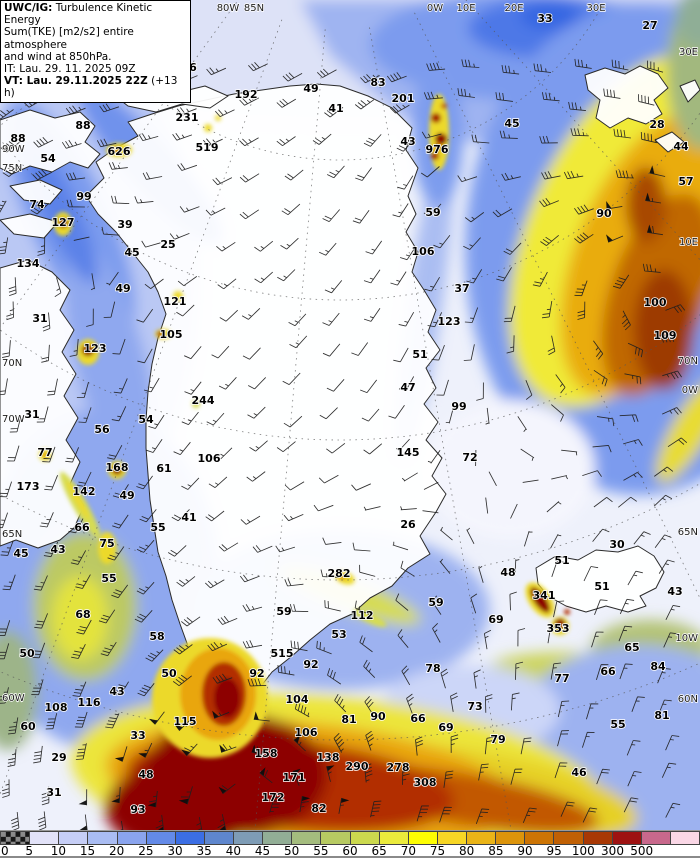  Describe the element at coordinates (465, 8) in the screenshot. I see `edge-label: 10E` at that location.